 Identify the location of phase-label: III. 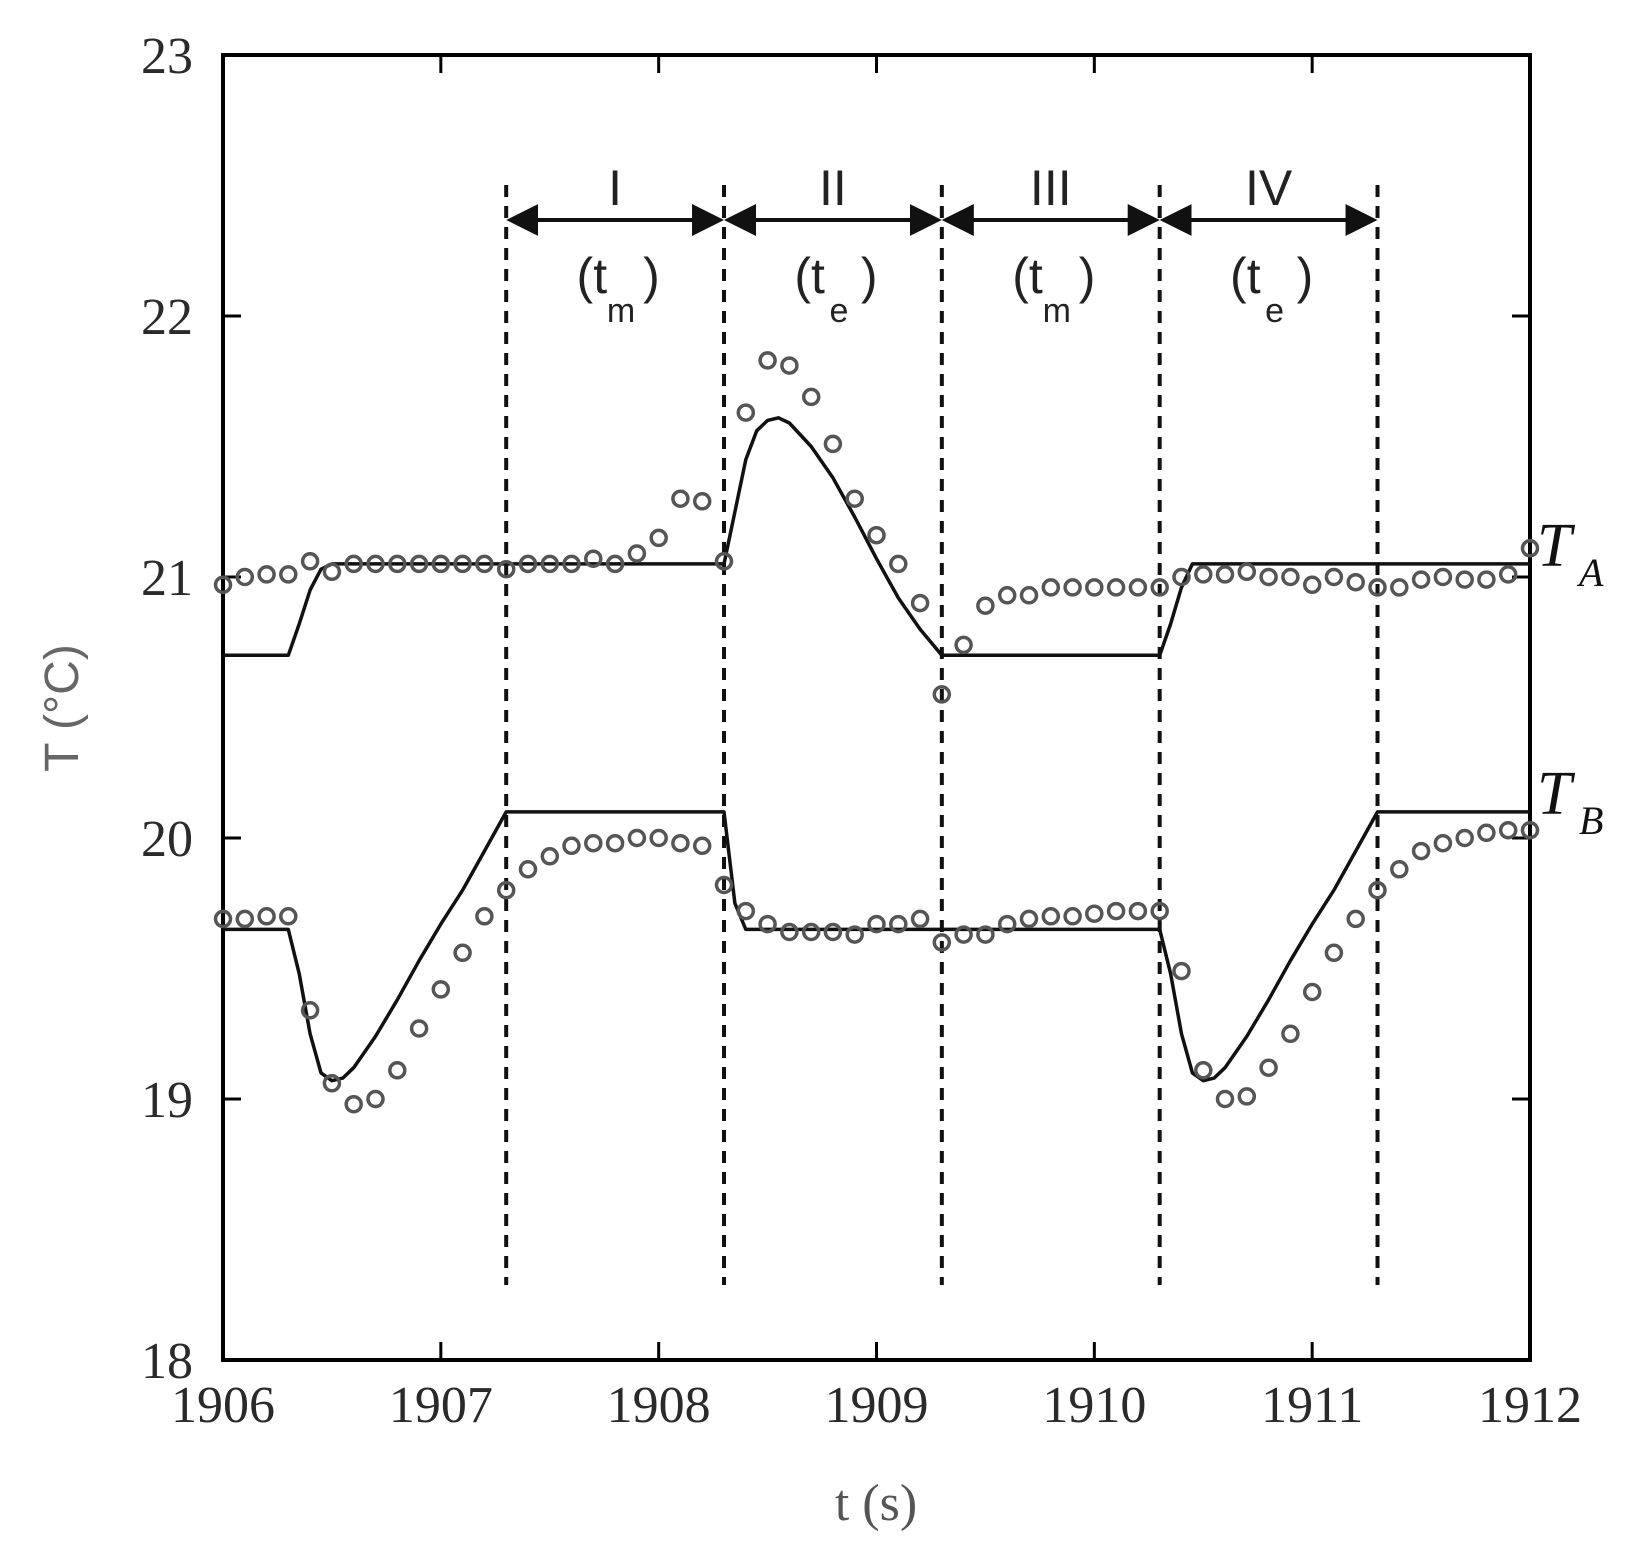
(1051, 188).